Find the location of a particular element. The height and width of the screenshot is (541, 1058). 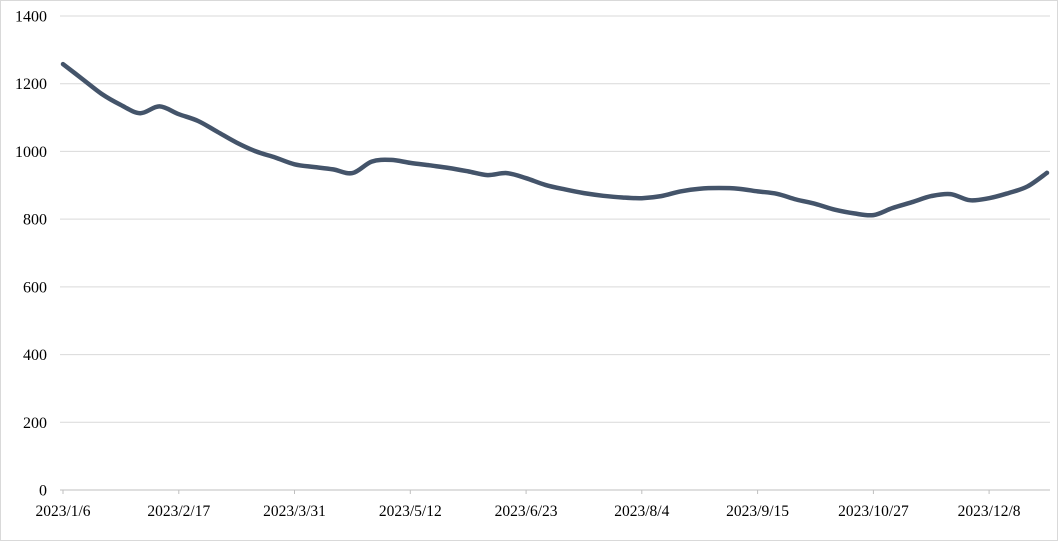

x-axis is located at coordinates (555, 491).